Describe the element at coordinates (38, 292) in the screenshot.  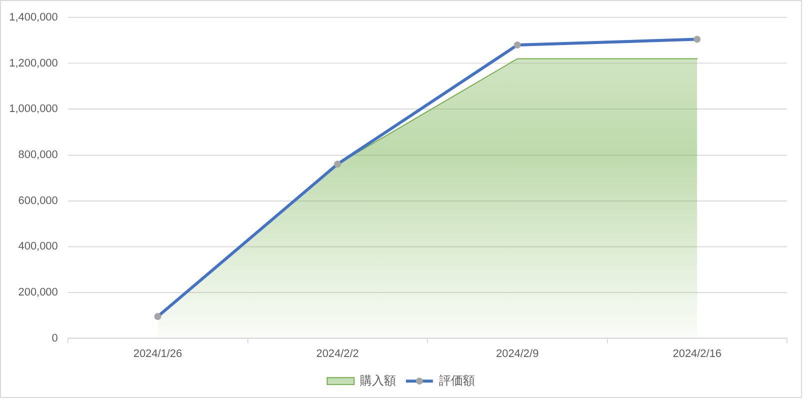
I see `y-tick-label: 200,000` at that location.